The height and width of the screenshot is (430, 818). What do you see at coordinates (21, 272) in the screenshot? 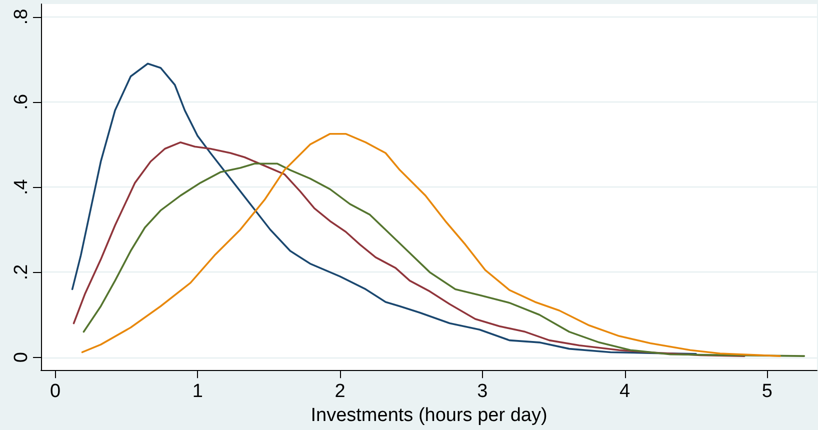
I see `y-tick-label: .2` at bounding box center [21, 272].